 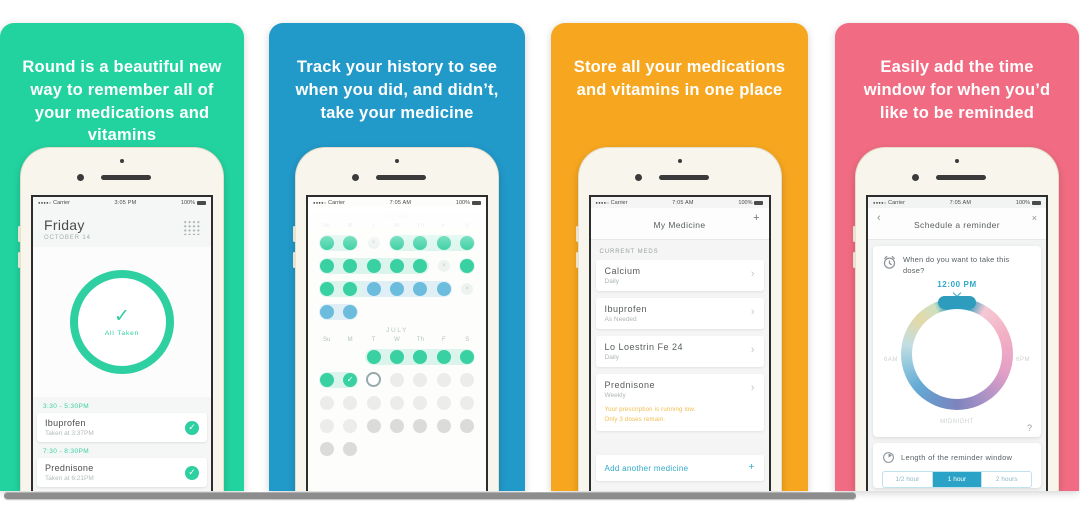 What do you see at coordinates (751, 468) in the screenshot?
I see `plus-icon: +` at bounding box center [751, 468].